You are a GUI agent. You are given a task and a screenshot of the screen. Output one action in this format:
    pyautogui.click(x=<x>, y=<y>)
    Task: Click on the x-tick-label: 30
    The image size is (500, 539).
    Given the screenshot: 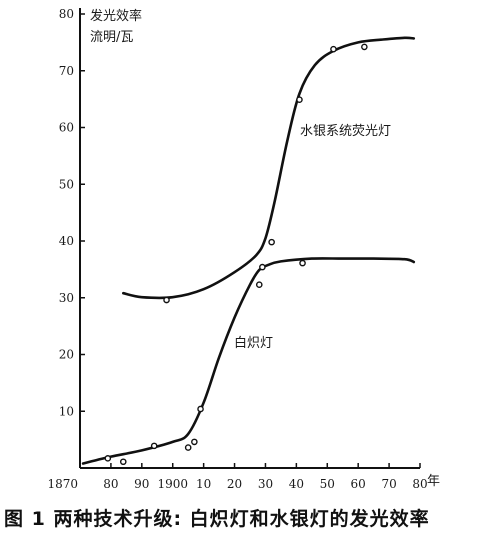 What is the action you would take?
    pyautogui.click(x=265, y=484)
    